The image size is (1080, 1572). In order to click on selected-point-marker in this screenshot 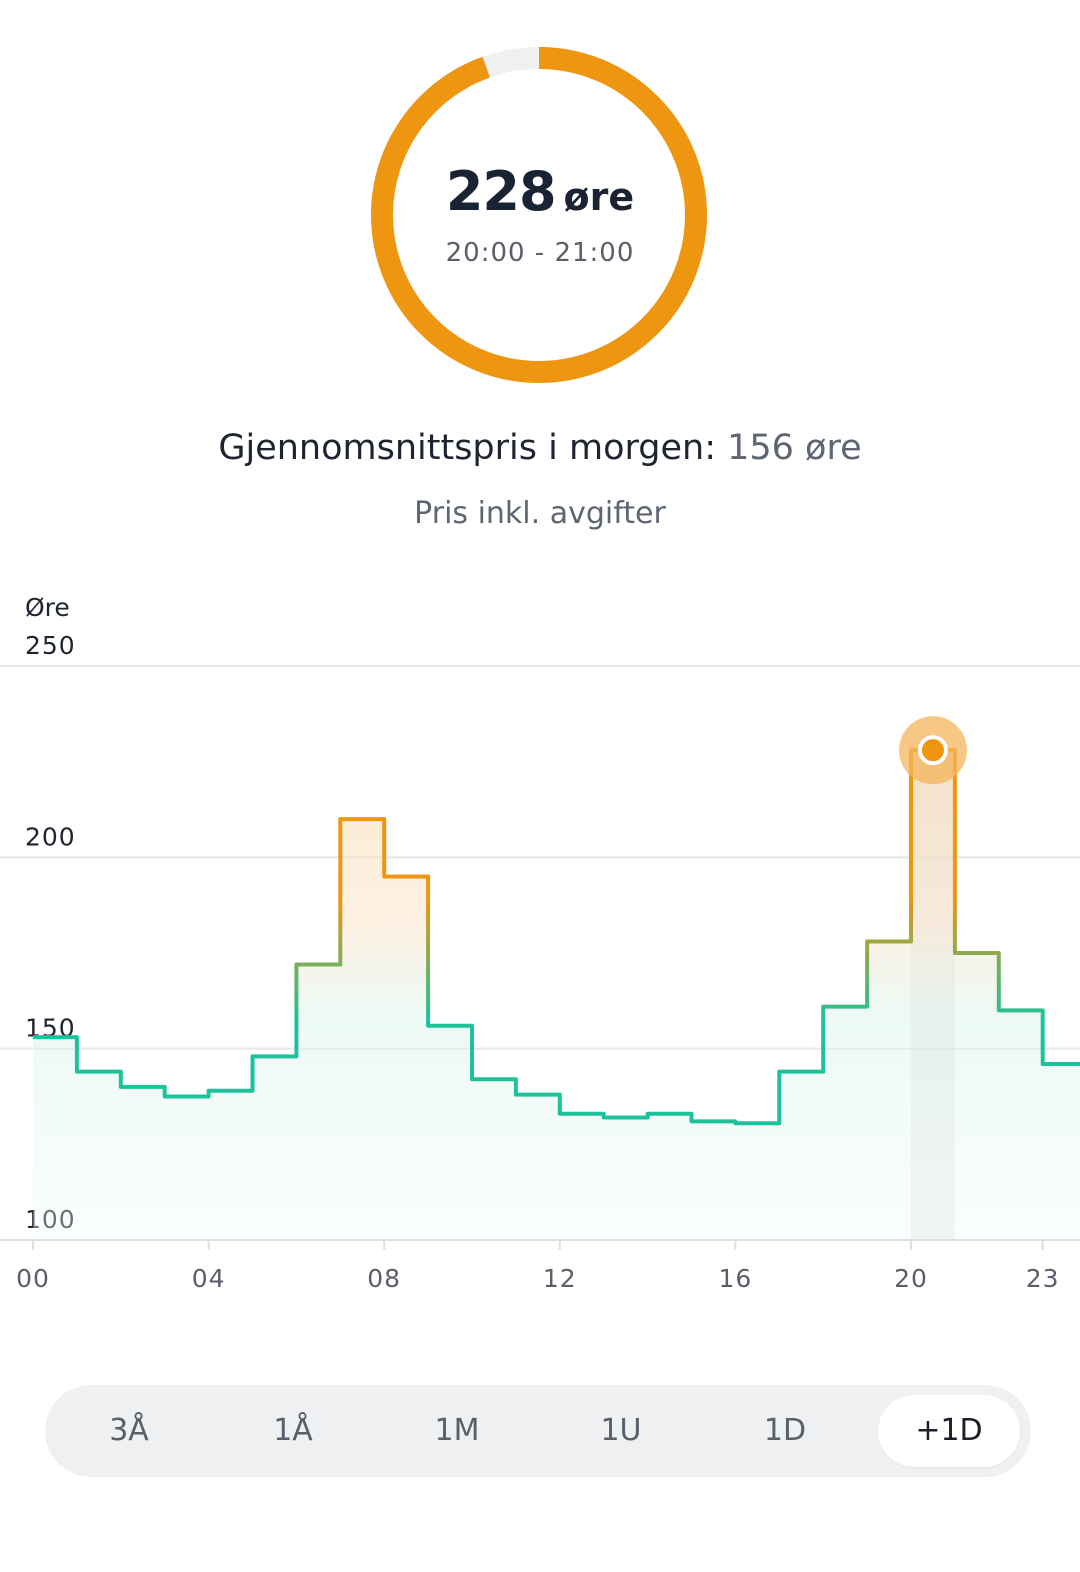, I will do `click(932, 750)`.